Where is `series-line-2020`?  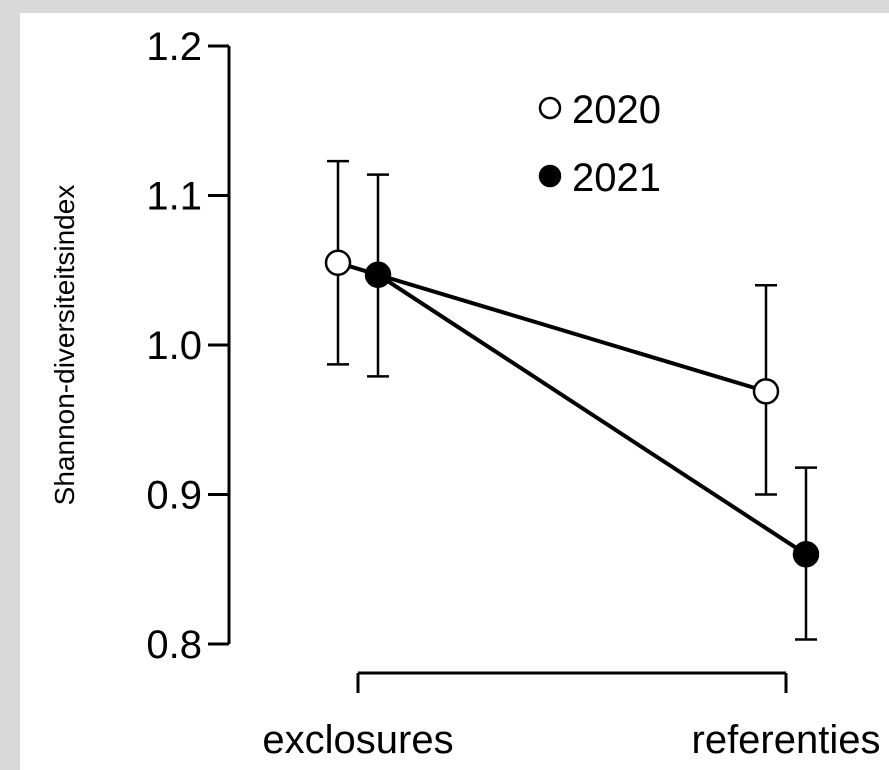 series-line-2020 is located at coordinates (552, 327).